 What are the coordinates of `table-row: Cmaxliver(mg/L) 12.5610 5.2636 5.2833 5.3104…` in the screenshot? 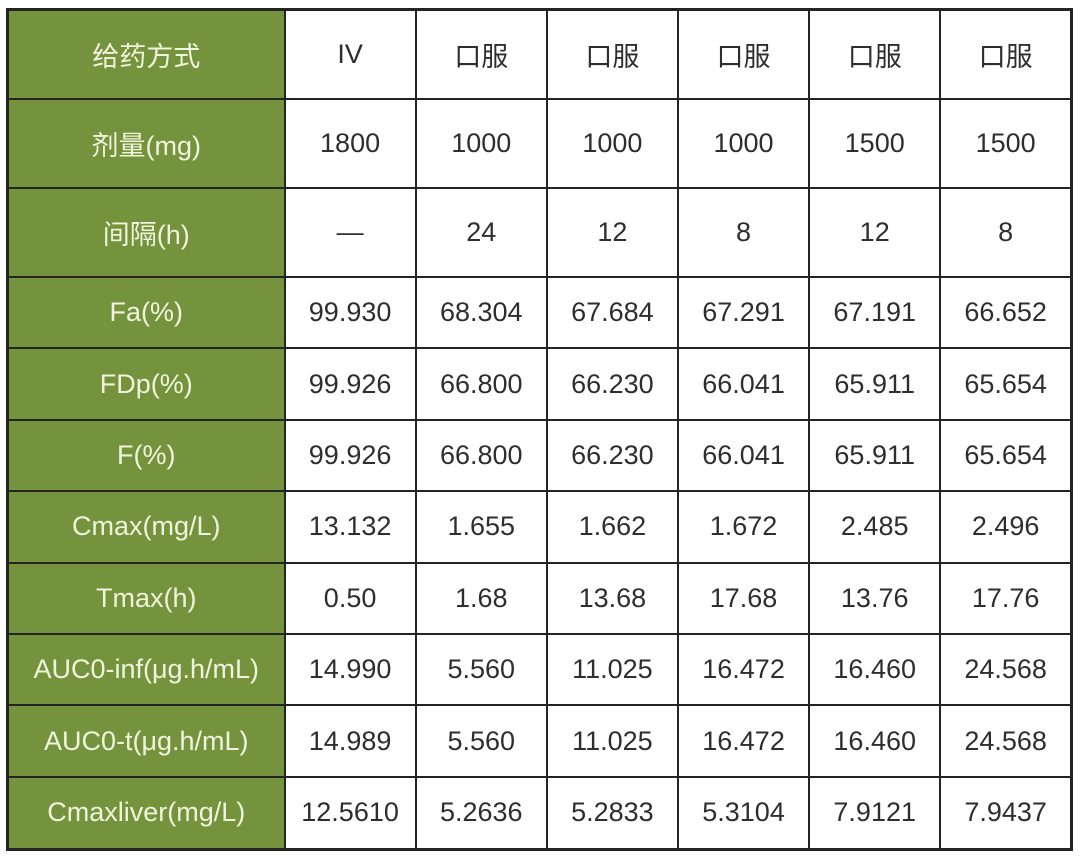 It's located at (539, 813).